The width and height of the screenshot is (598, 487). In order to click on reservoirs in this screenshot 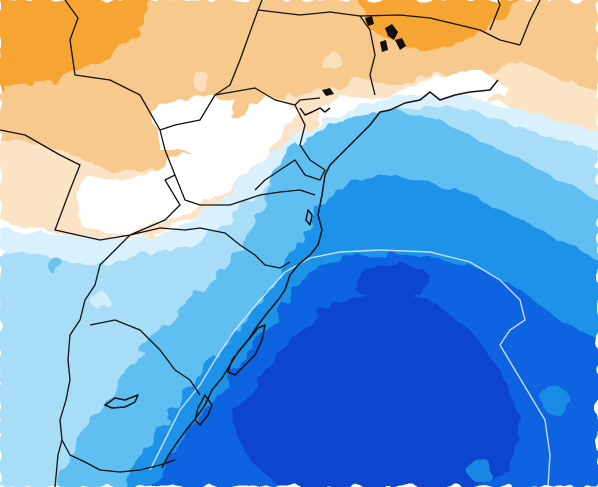, I will do `click(364, 56)`.